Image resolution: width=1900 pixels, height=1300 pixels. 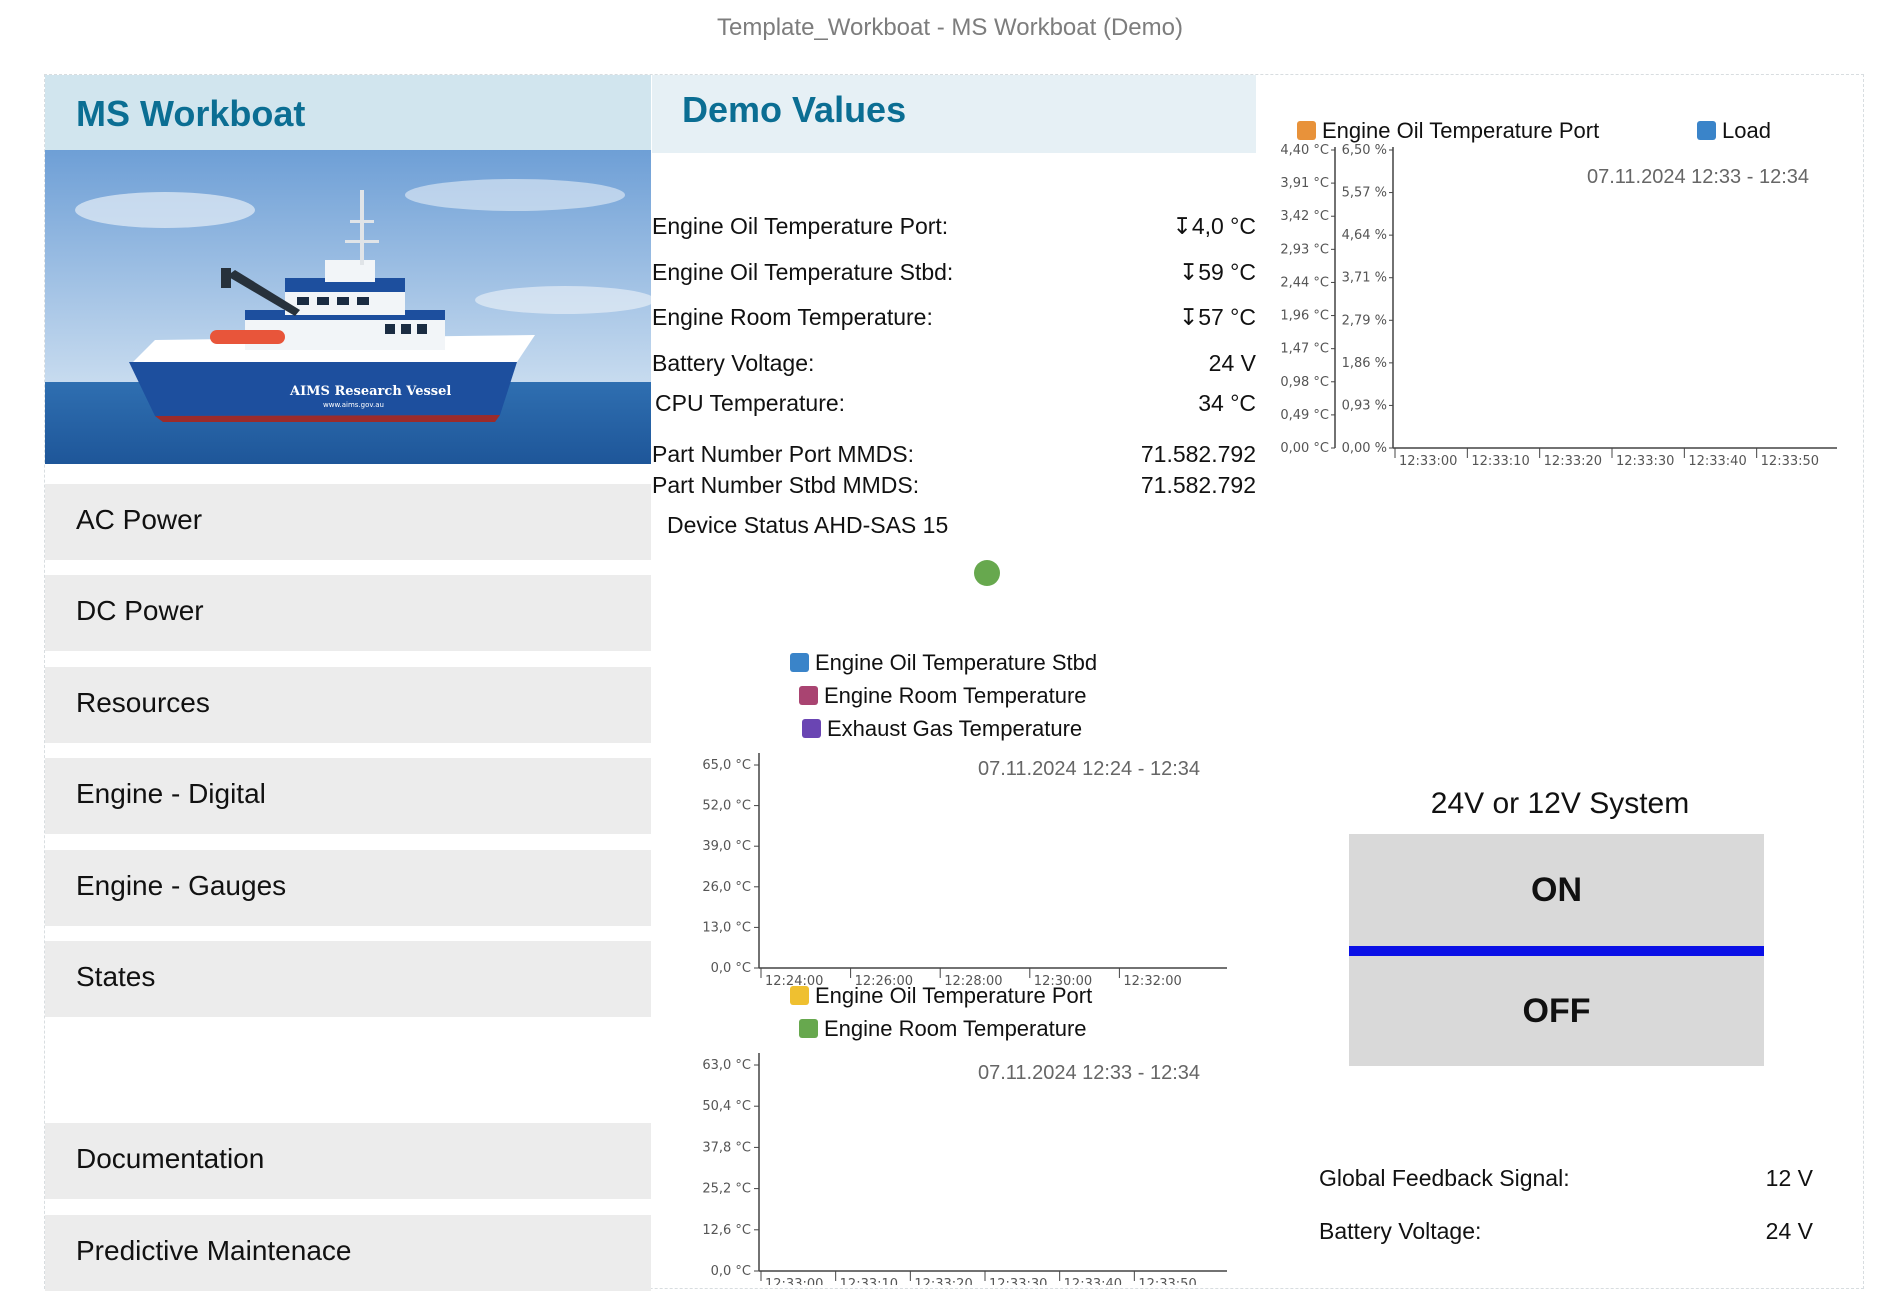 What do you see at coordinates (370, 391) in the screenshot?
I see `hull-name-text: AIMS Research Vessel` at bounding box center [370, 391].